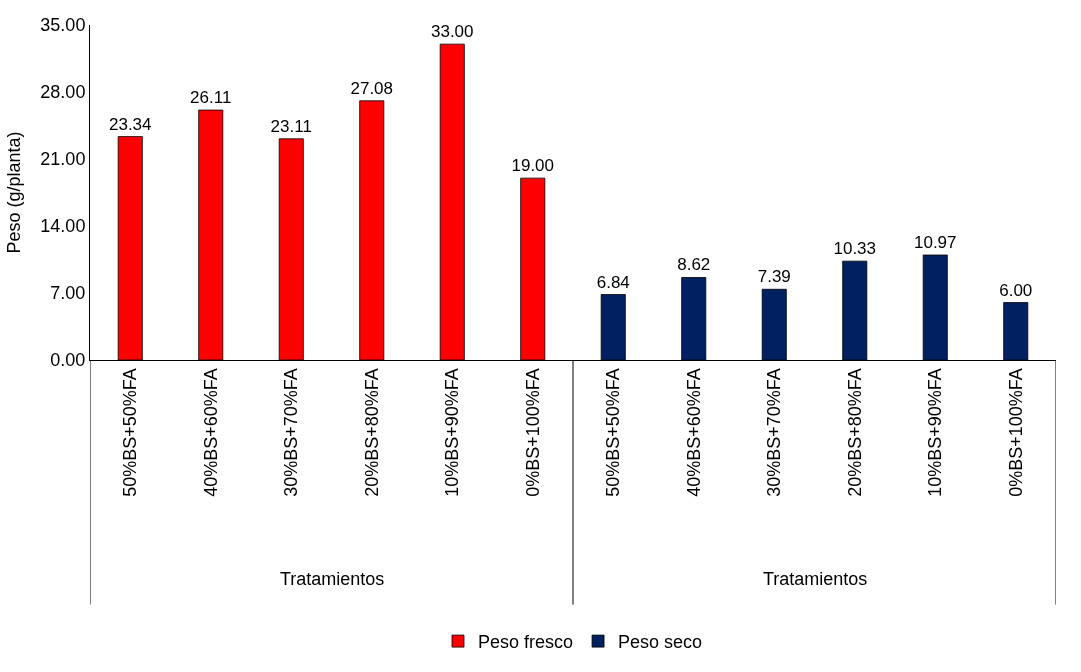 The width and height of the screenshot is (1081, 672). Describe the element at coordinates (13, 192) in the screenshot. I see `y-axis-title: Peso (g/planta)` at that location.